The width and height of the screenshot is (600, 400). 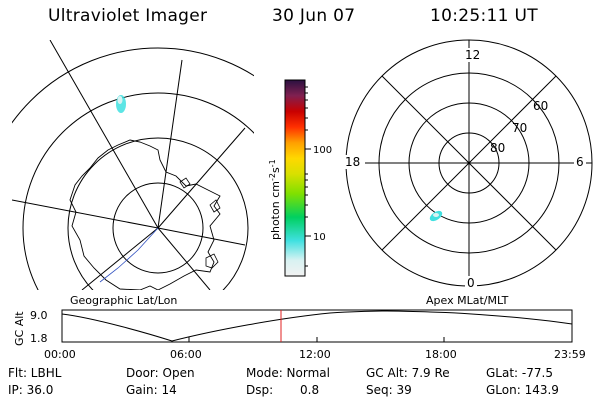 What do you see at coordinates (315, 354) in the screenshot?
I see `timeline-x-tick: 12:00` at bounding box center [315, 354].